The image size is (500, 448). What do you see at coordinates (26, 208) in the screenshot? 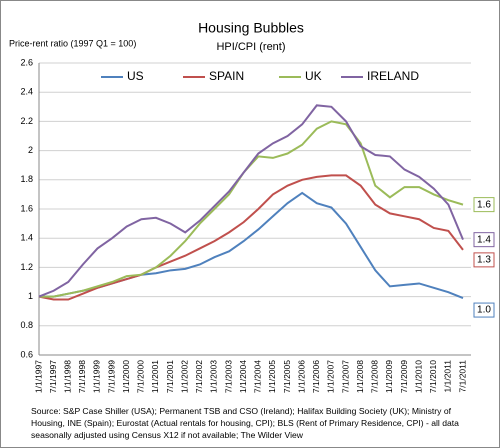
I see `y-tick-label: 1.6` at bounding box center [26, 208].